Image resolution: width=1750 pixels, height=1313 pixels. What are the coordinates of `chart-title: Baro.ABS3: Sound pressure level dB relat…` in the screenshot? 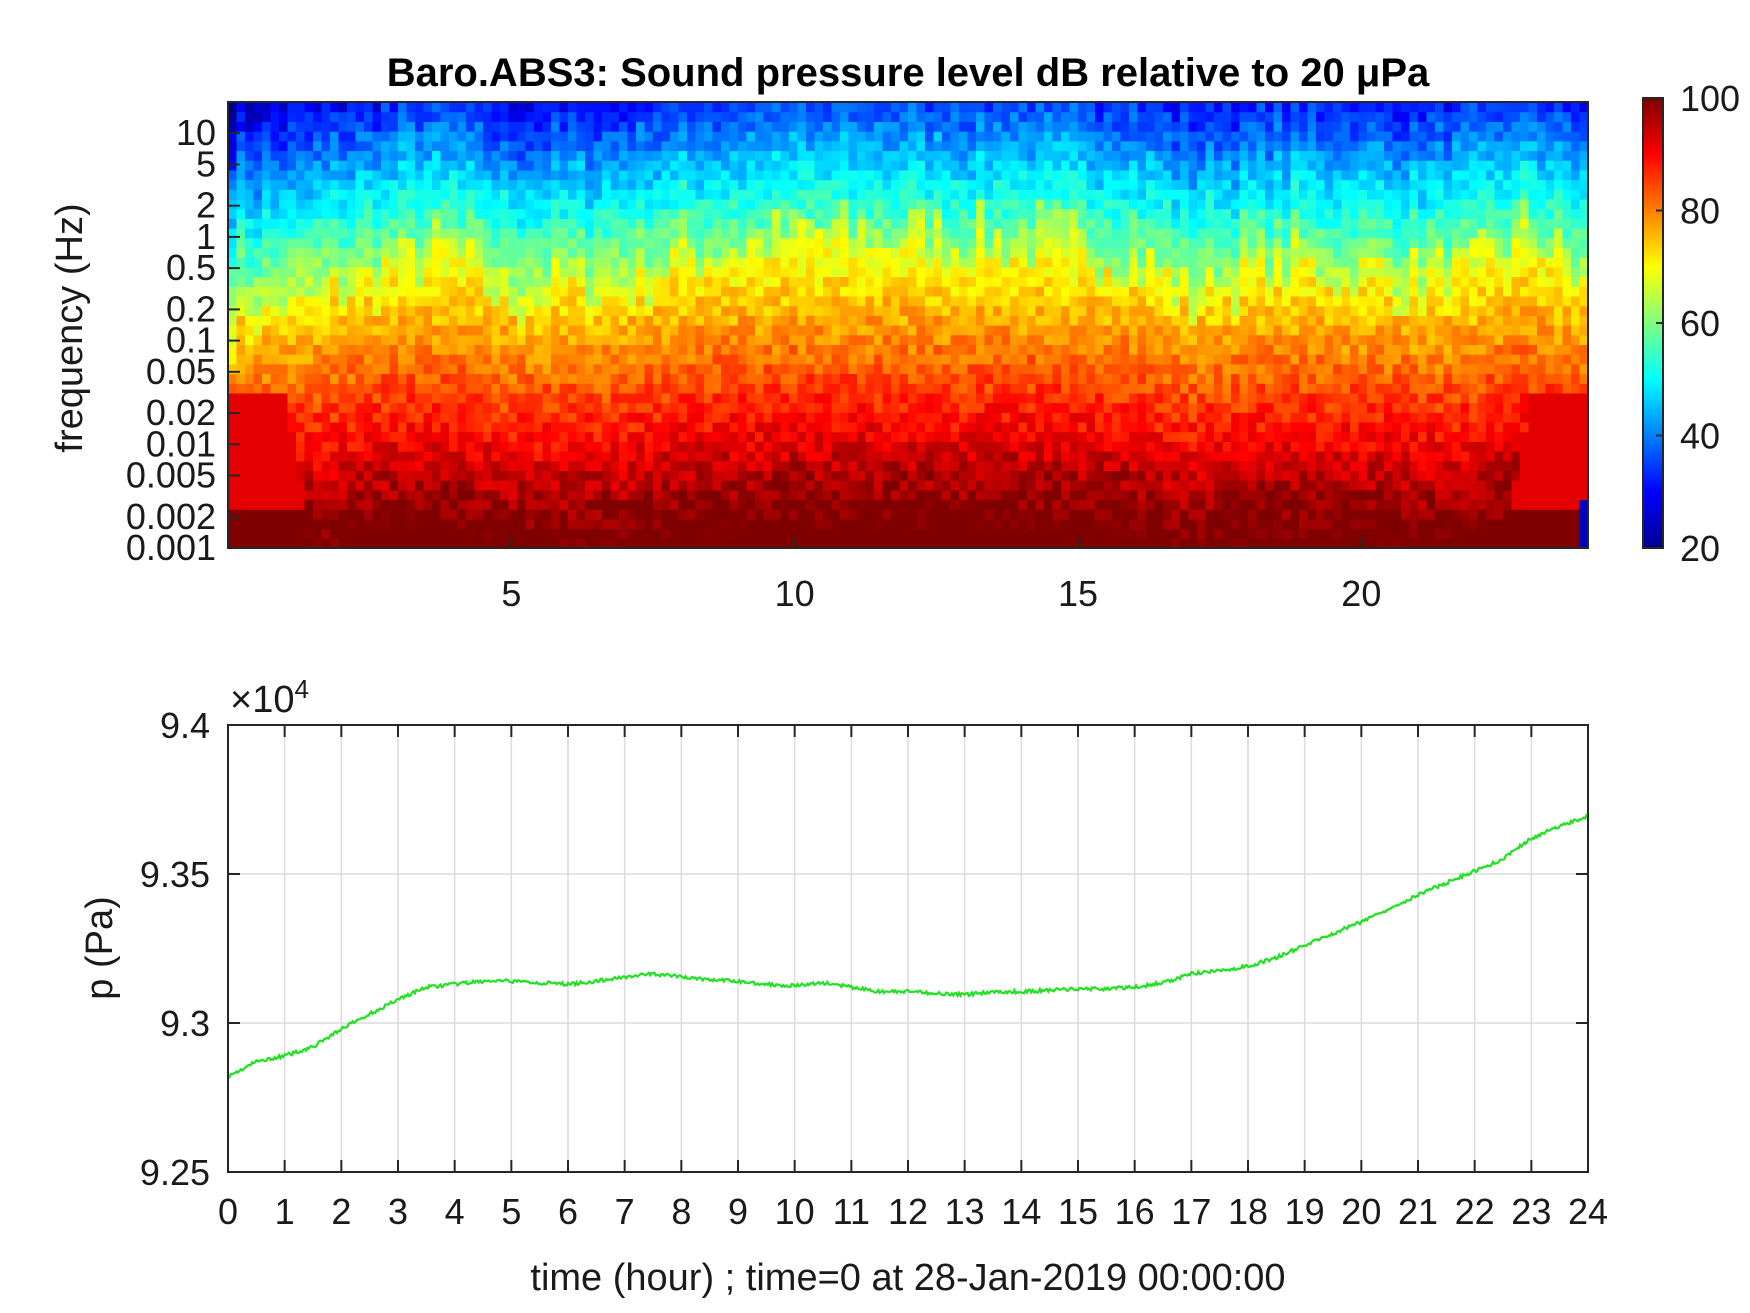 It's located at (908, 73).